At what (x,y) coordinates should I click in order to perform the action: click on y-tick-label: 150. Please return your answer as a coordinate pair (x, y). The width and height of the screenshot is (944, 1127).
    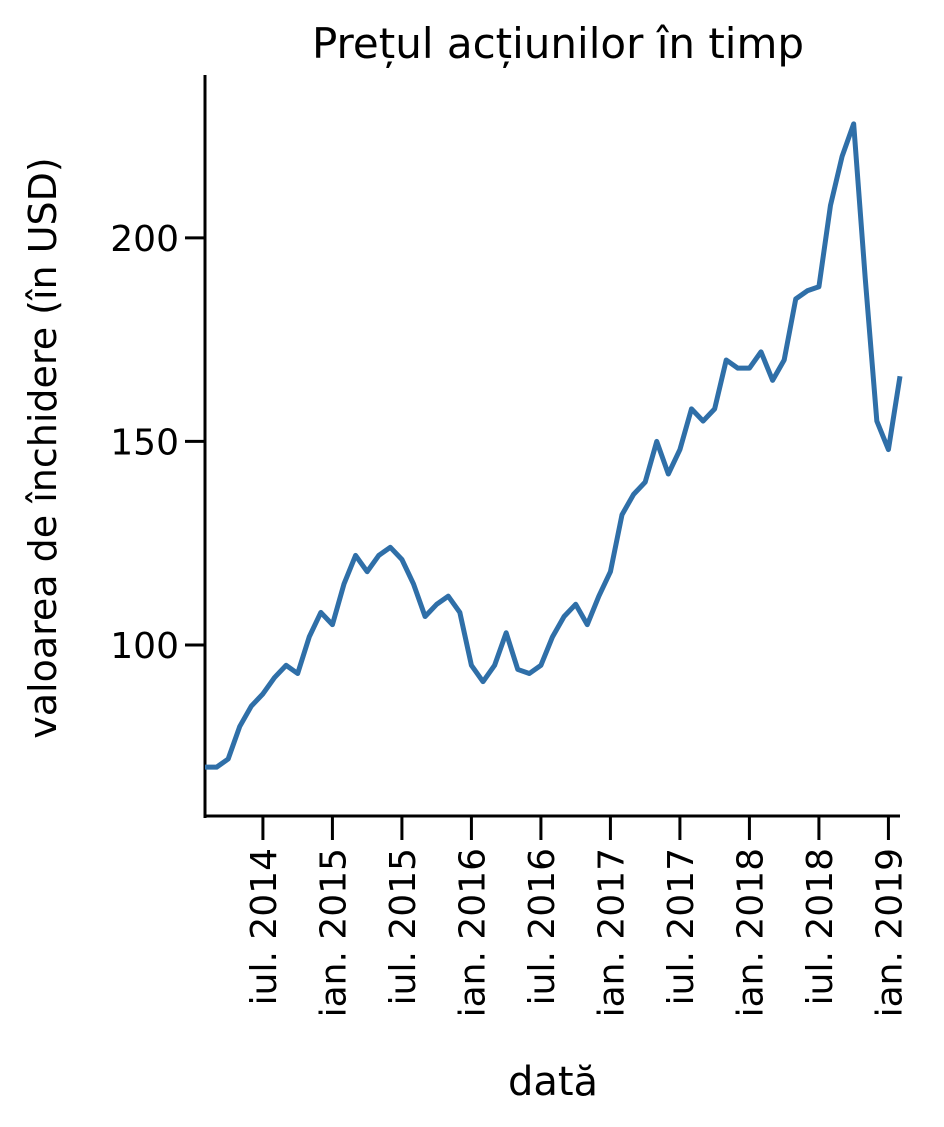
    Looking at the image, I should click on (144, 442).